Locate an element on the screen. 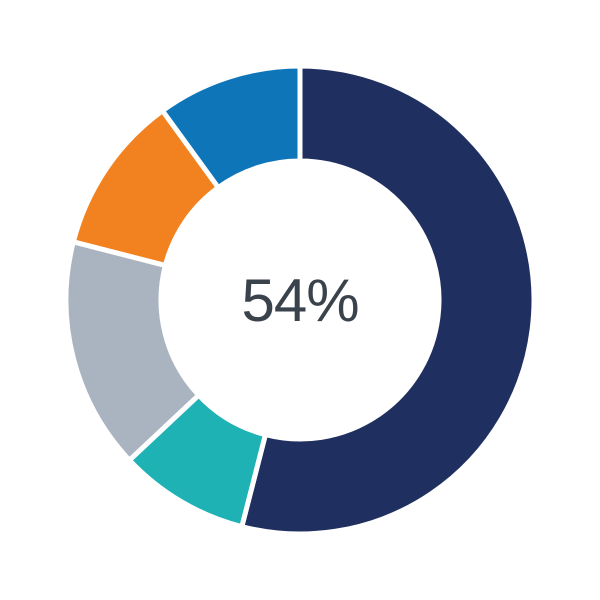  center-value-label: 54% is located at coordinates (300, 300).